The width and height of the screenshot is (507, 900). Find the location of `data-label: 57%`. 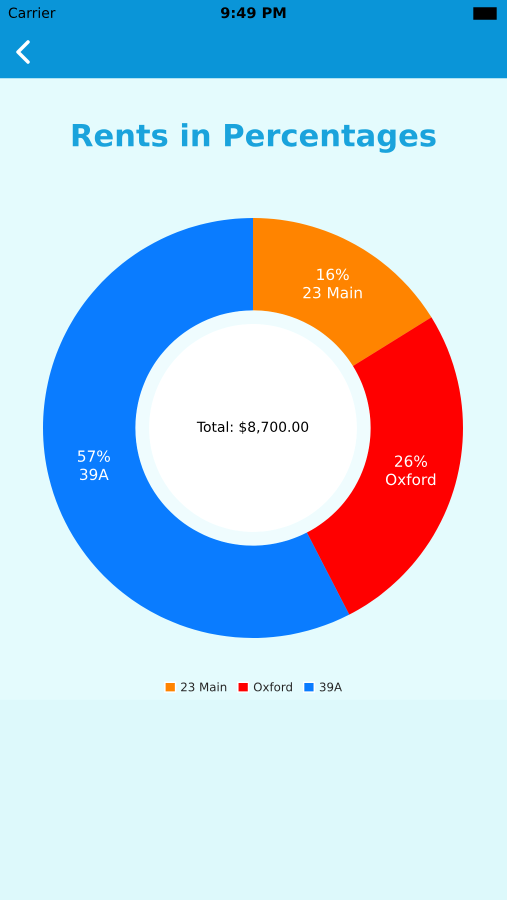

data-label: 57% is located at coordinates (94, 456).